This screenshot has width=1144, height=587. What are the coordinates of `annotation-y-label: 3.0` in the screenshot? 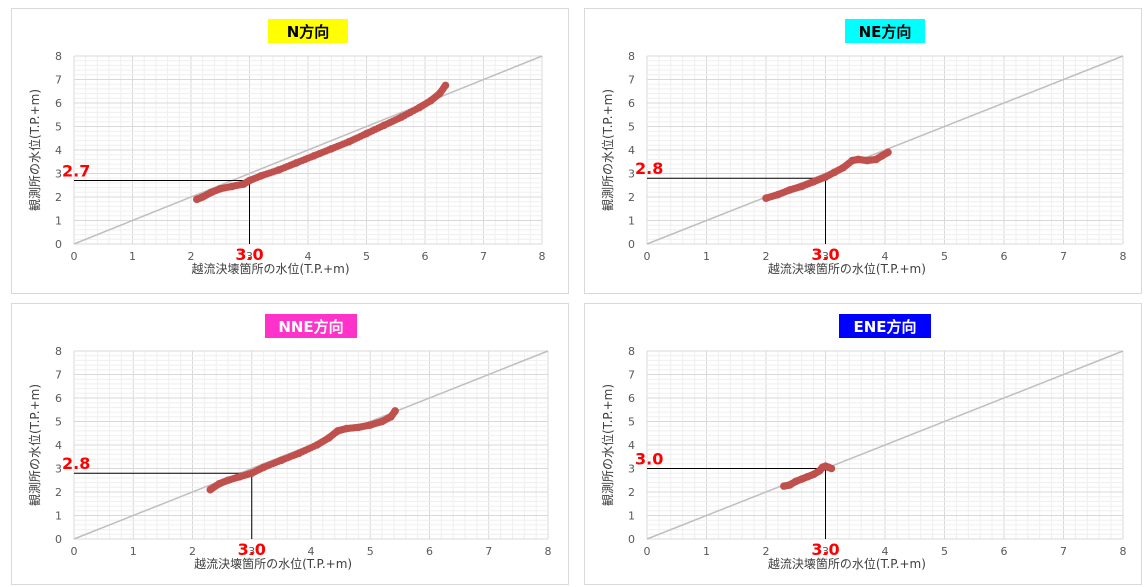 It's located at (649, 459).